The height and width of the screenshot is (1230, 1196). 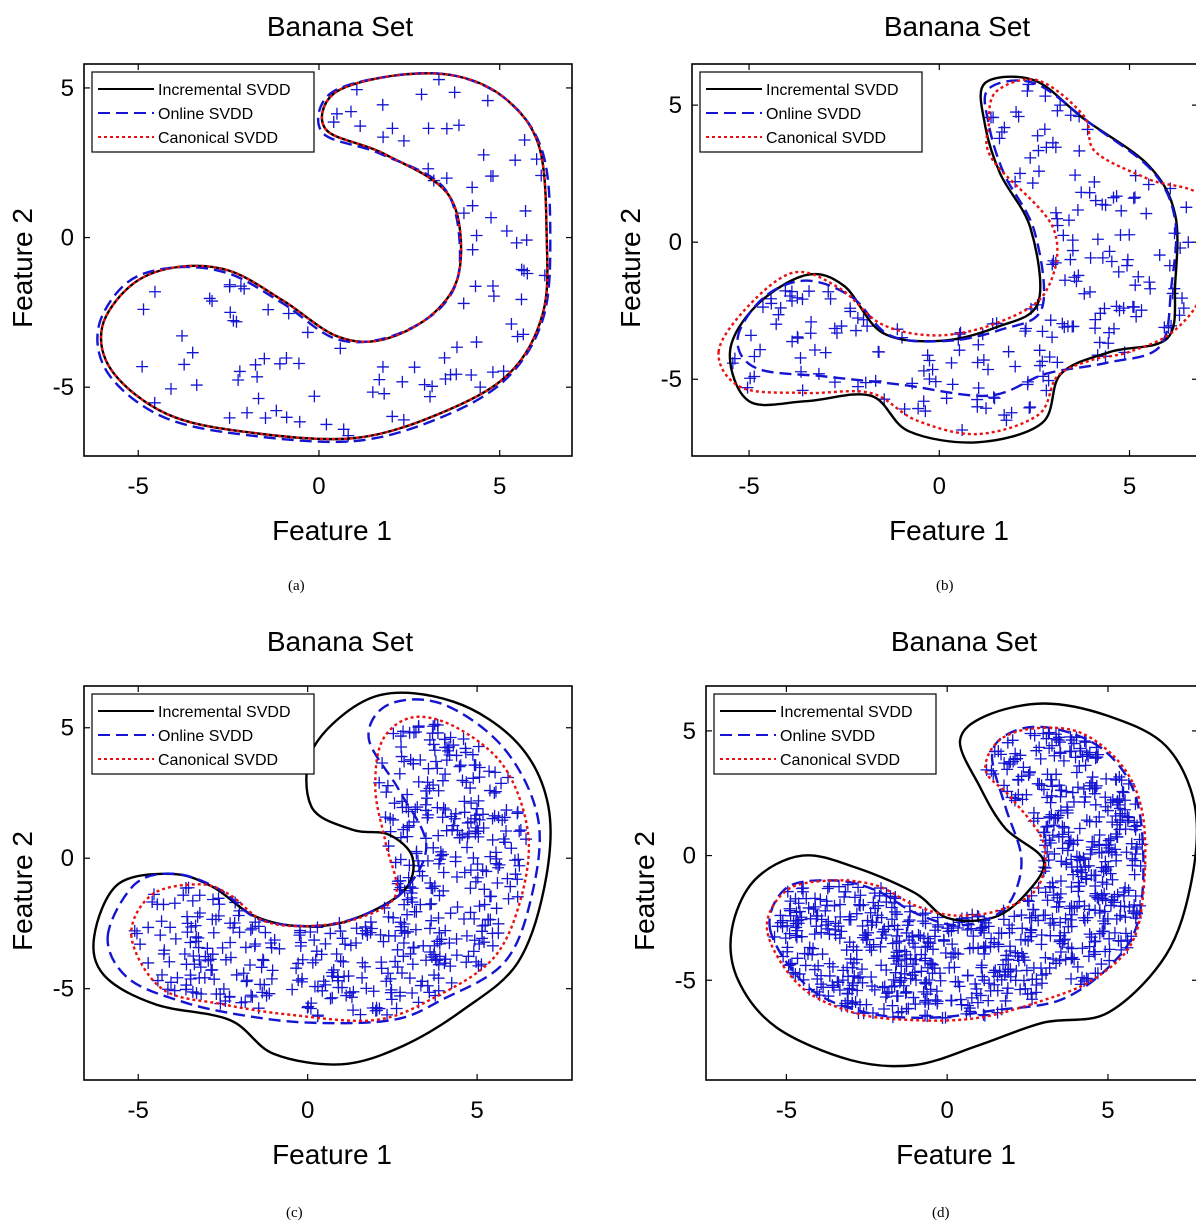 I want to click on boundary-dashed, so click(x=323, y=861).